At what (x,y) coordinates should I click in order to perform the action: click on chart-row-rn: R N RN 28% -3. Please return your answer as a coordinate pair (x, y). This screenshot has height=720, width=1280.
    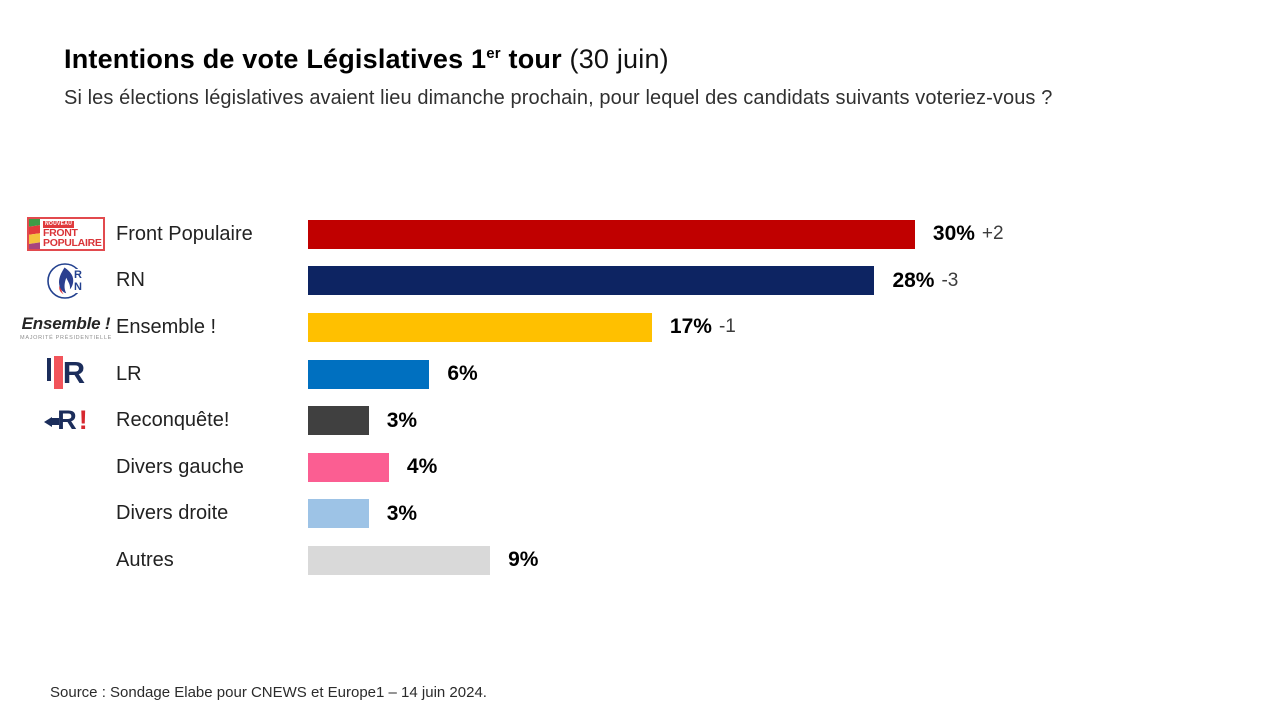
    Looking at the image, I should click on (510, 281).